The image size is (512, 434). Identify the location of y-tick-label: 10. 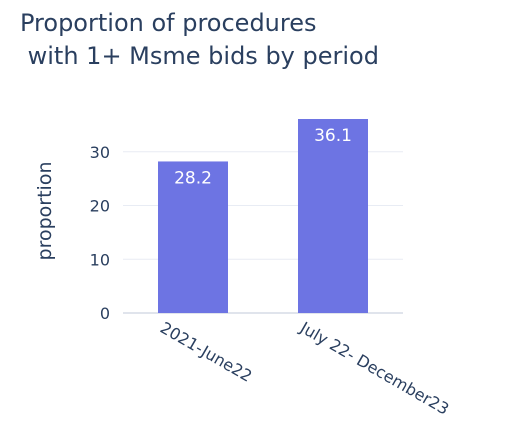
(100, 259).